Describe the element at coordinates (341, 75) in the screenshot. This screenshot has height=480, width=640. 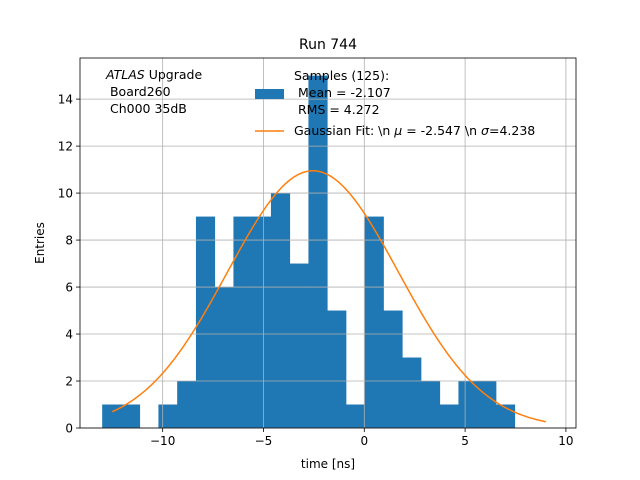
I see `legend-histogram-line-1: Samples (125):` at that location.